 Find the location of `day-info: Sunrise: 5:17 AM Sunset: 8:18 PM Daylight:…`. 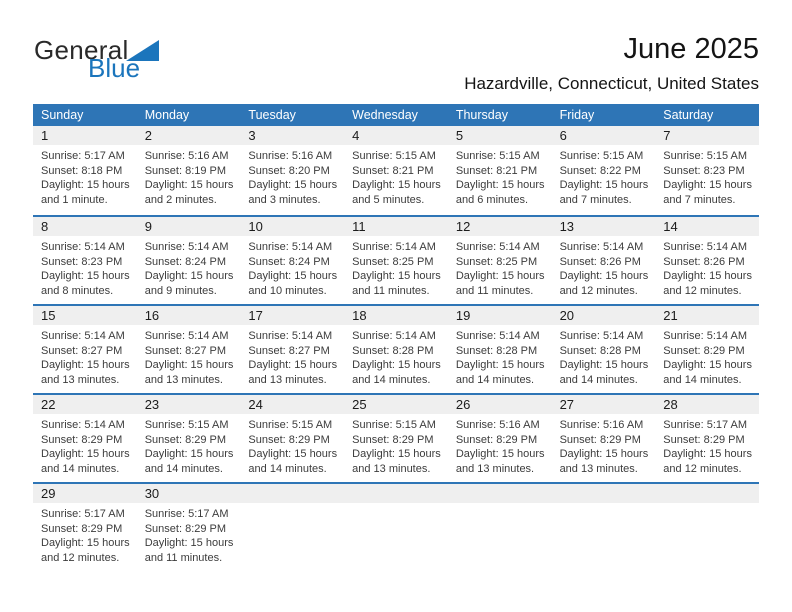

day-info: Sunrise: 5:17 AM Sunset: 8:18 PM Daylight:… is located at coordinates (85, 176).